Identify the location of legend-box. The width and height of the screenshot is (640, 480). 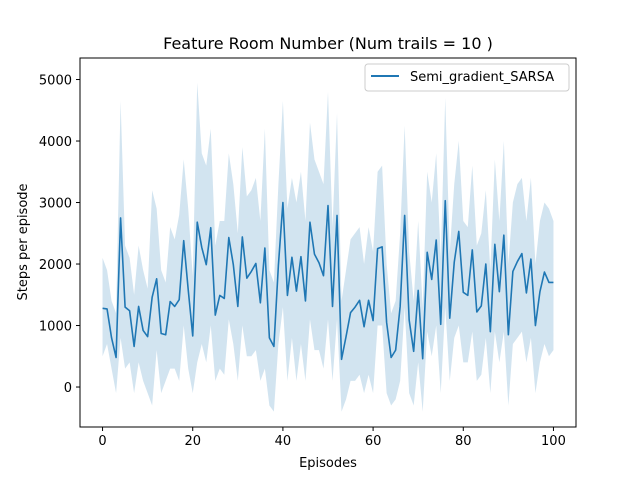
(467, 77).